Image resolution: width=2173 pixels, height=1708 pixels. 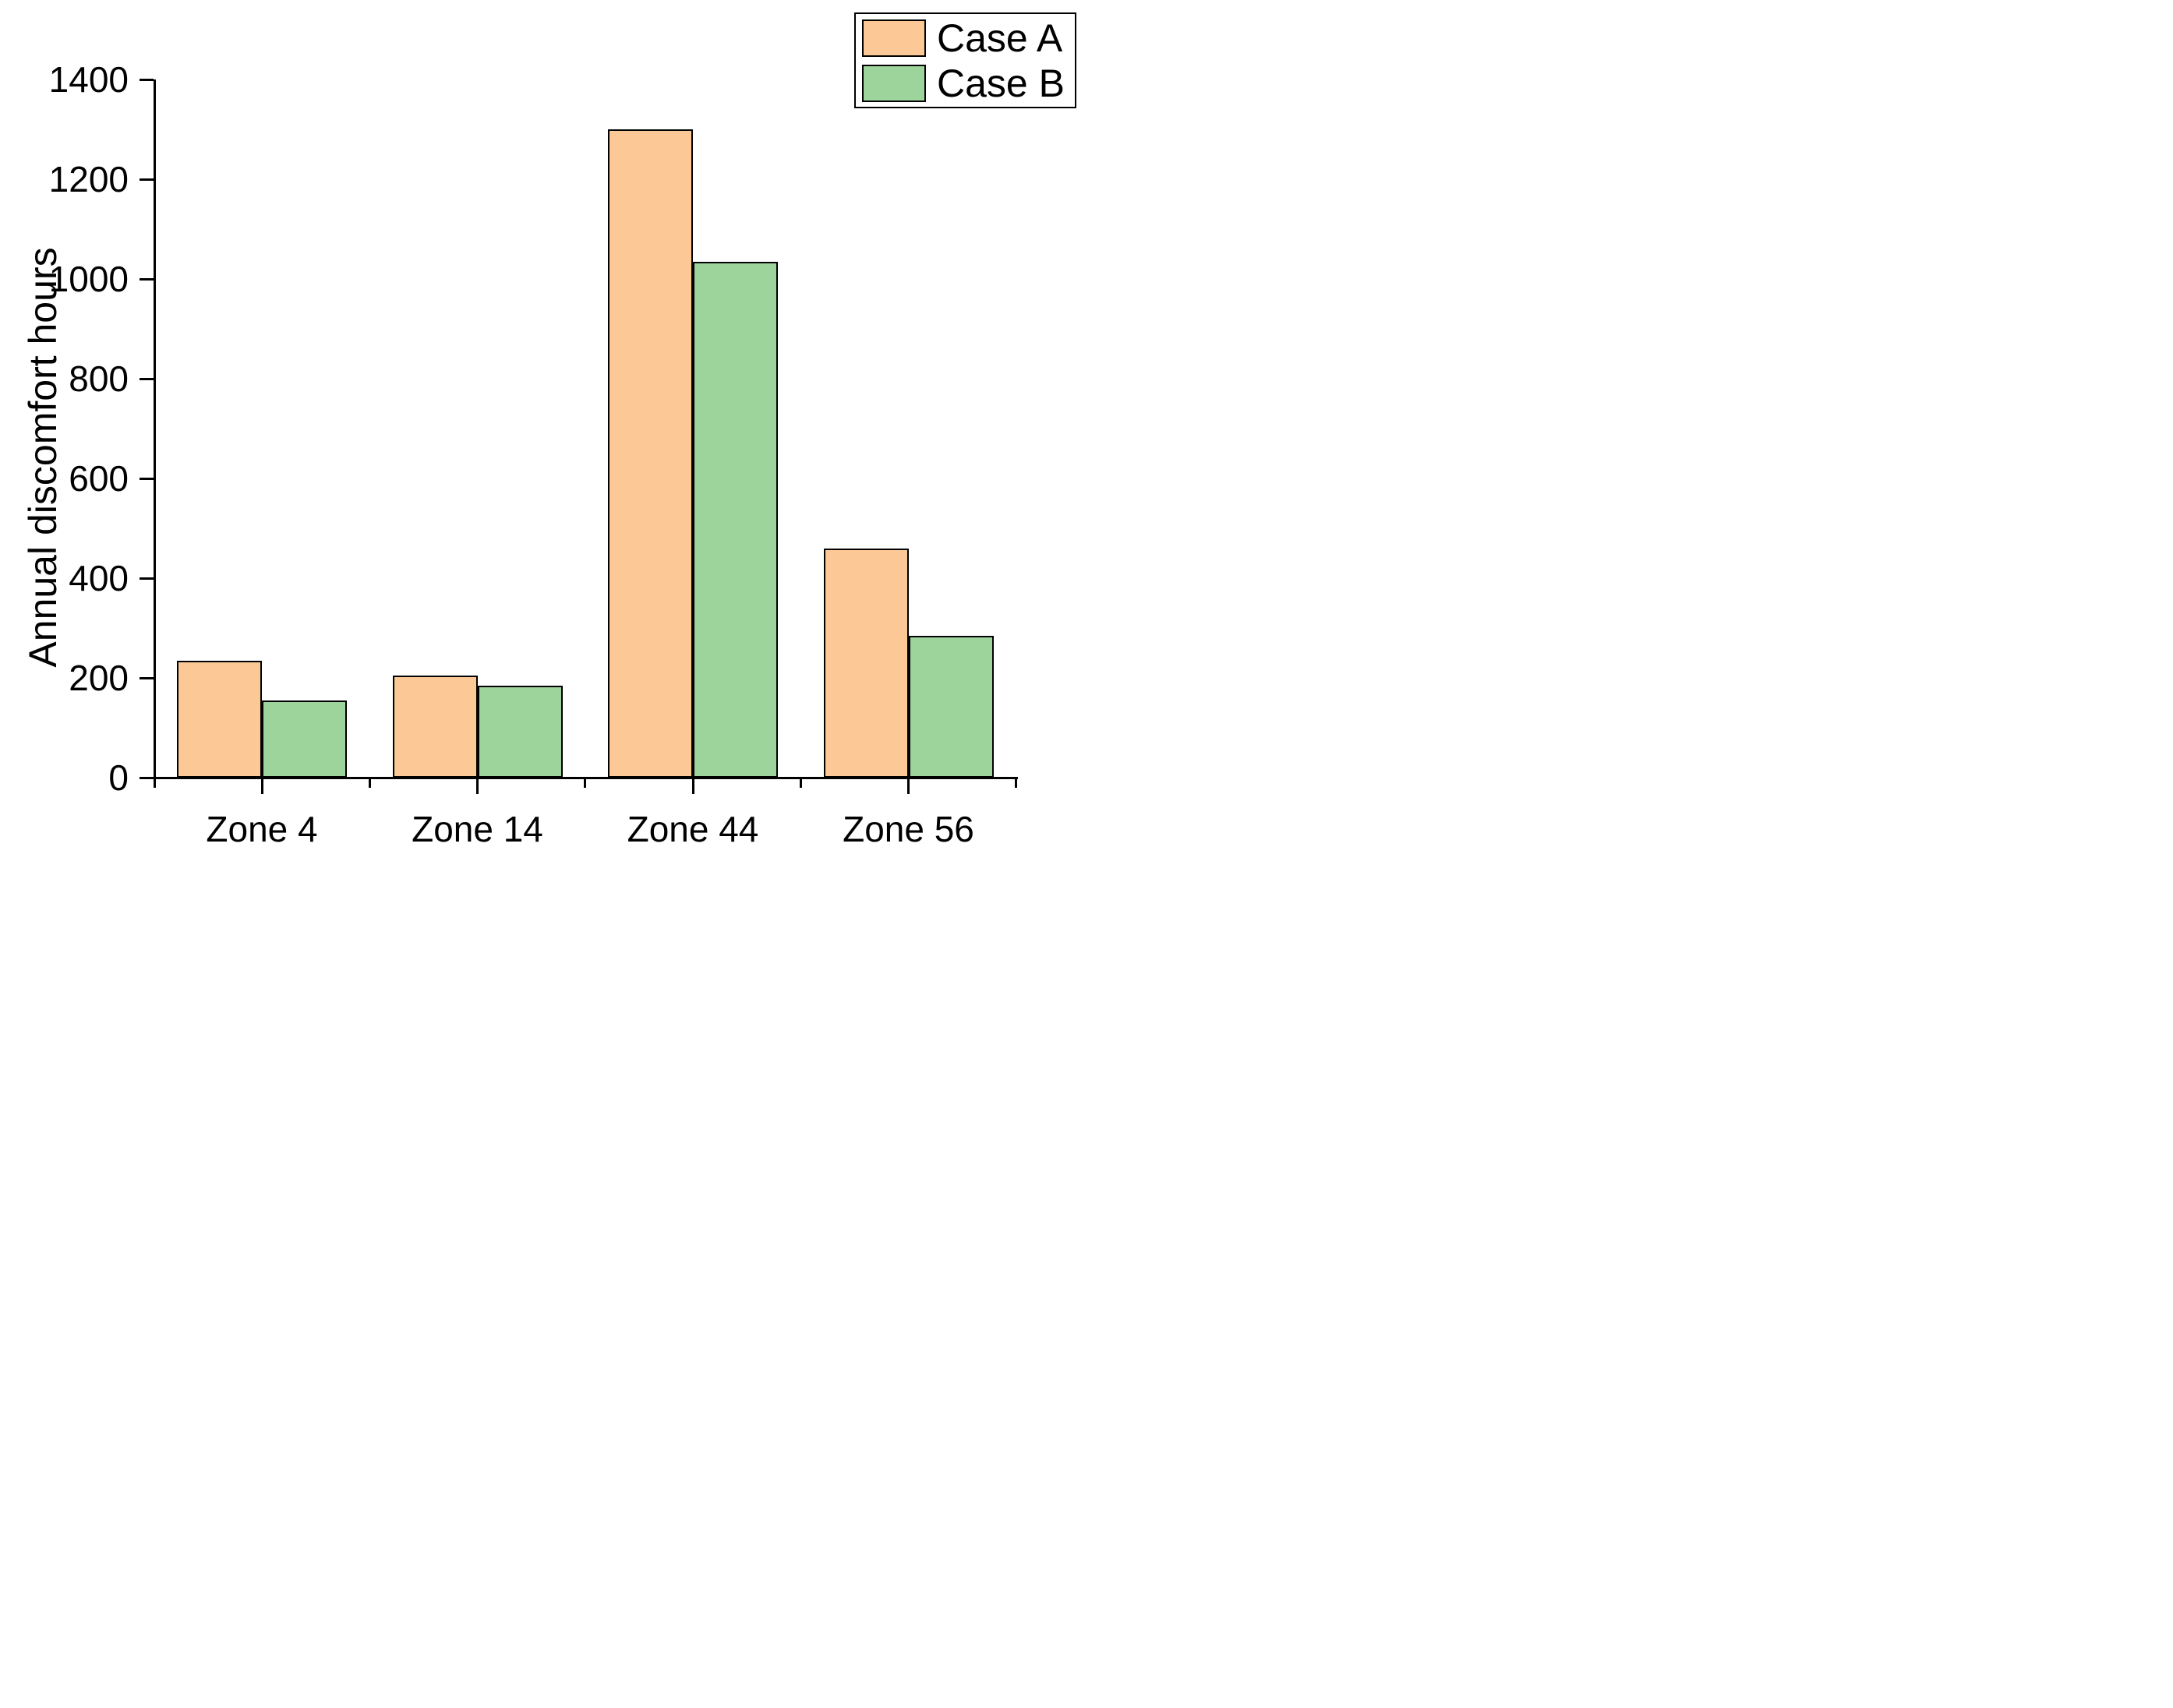 What do you see at coordinates (1001, 83) in the screenshot?
I see `legend-label: Case B` at bounding box center [1001, 83].